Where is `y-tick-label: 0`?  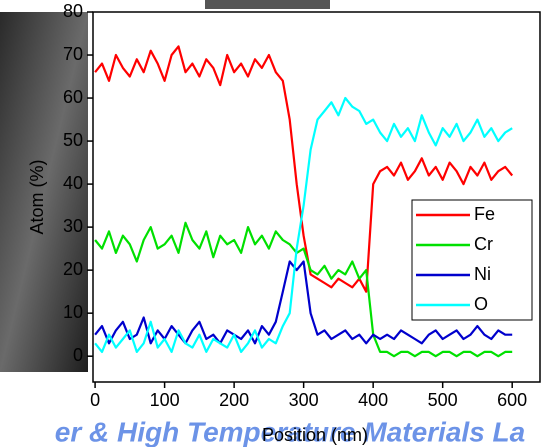 y-tick-label: 0 is located at coordinates (78, 355).